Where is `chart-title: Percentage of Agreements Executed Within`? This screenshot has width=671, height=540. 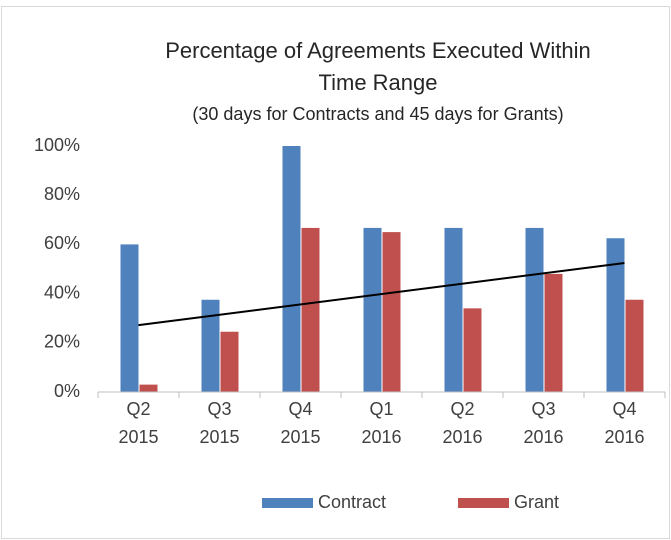
chart-title: Percentage of Agreements Executed Within is located at coordinates (378, 50).